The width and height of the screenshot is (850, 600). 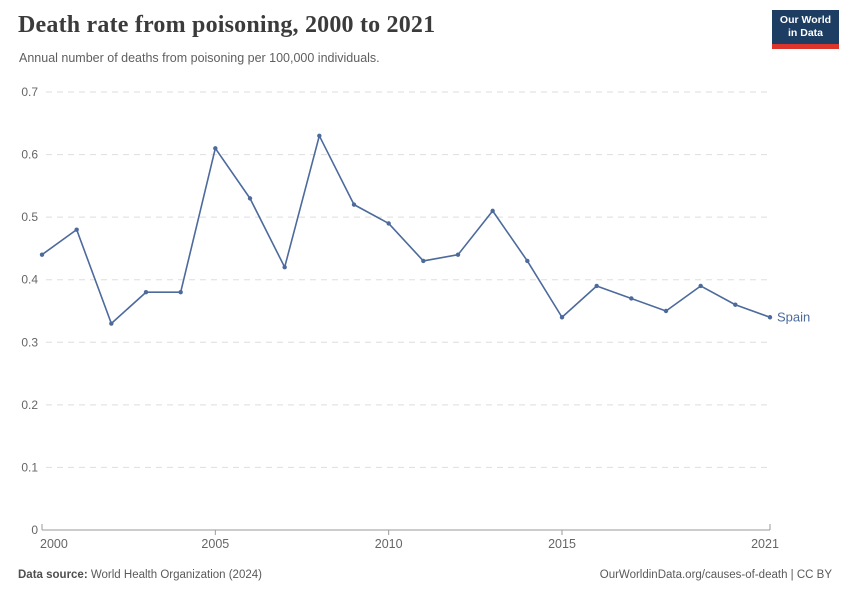 What do you see at coordinates (631, 298) in the screenshot?
I see `data-point-2017` at bounding box center [631, 298].